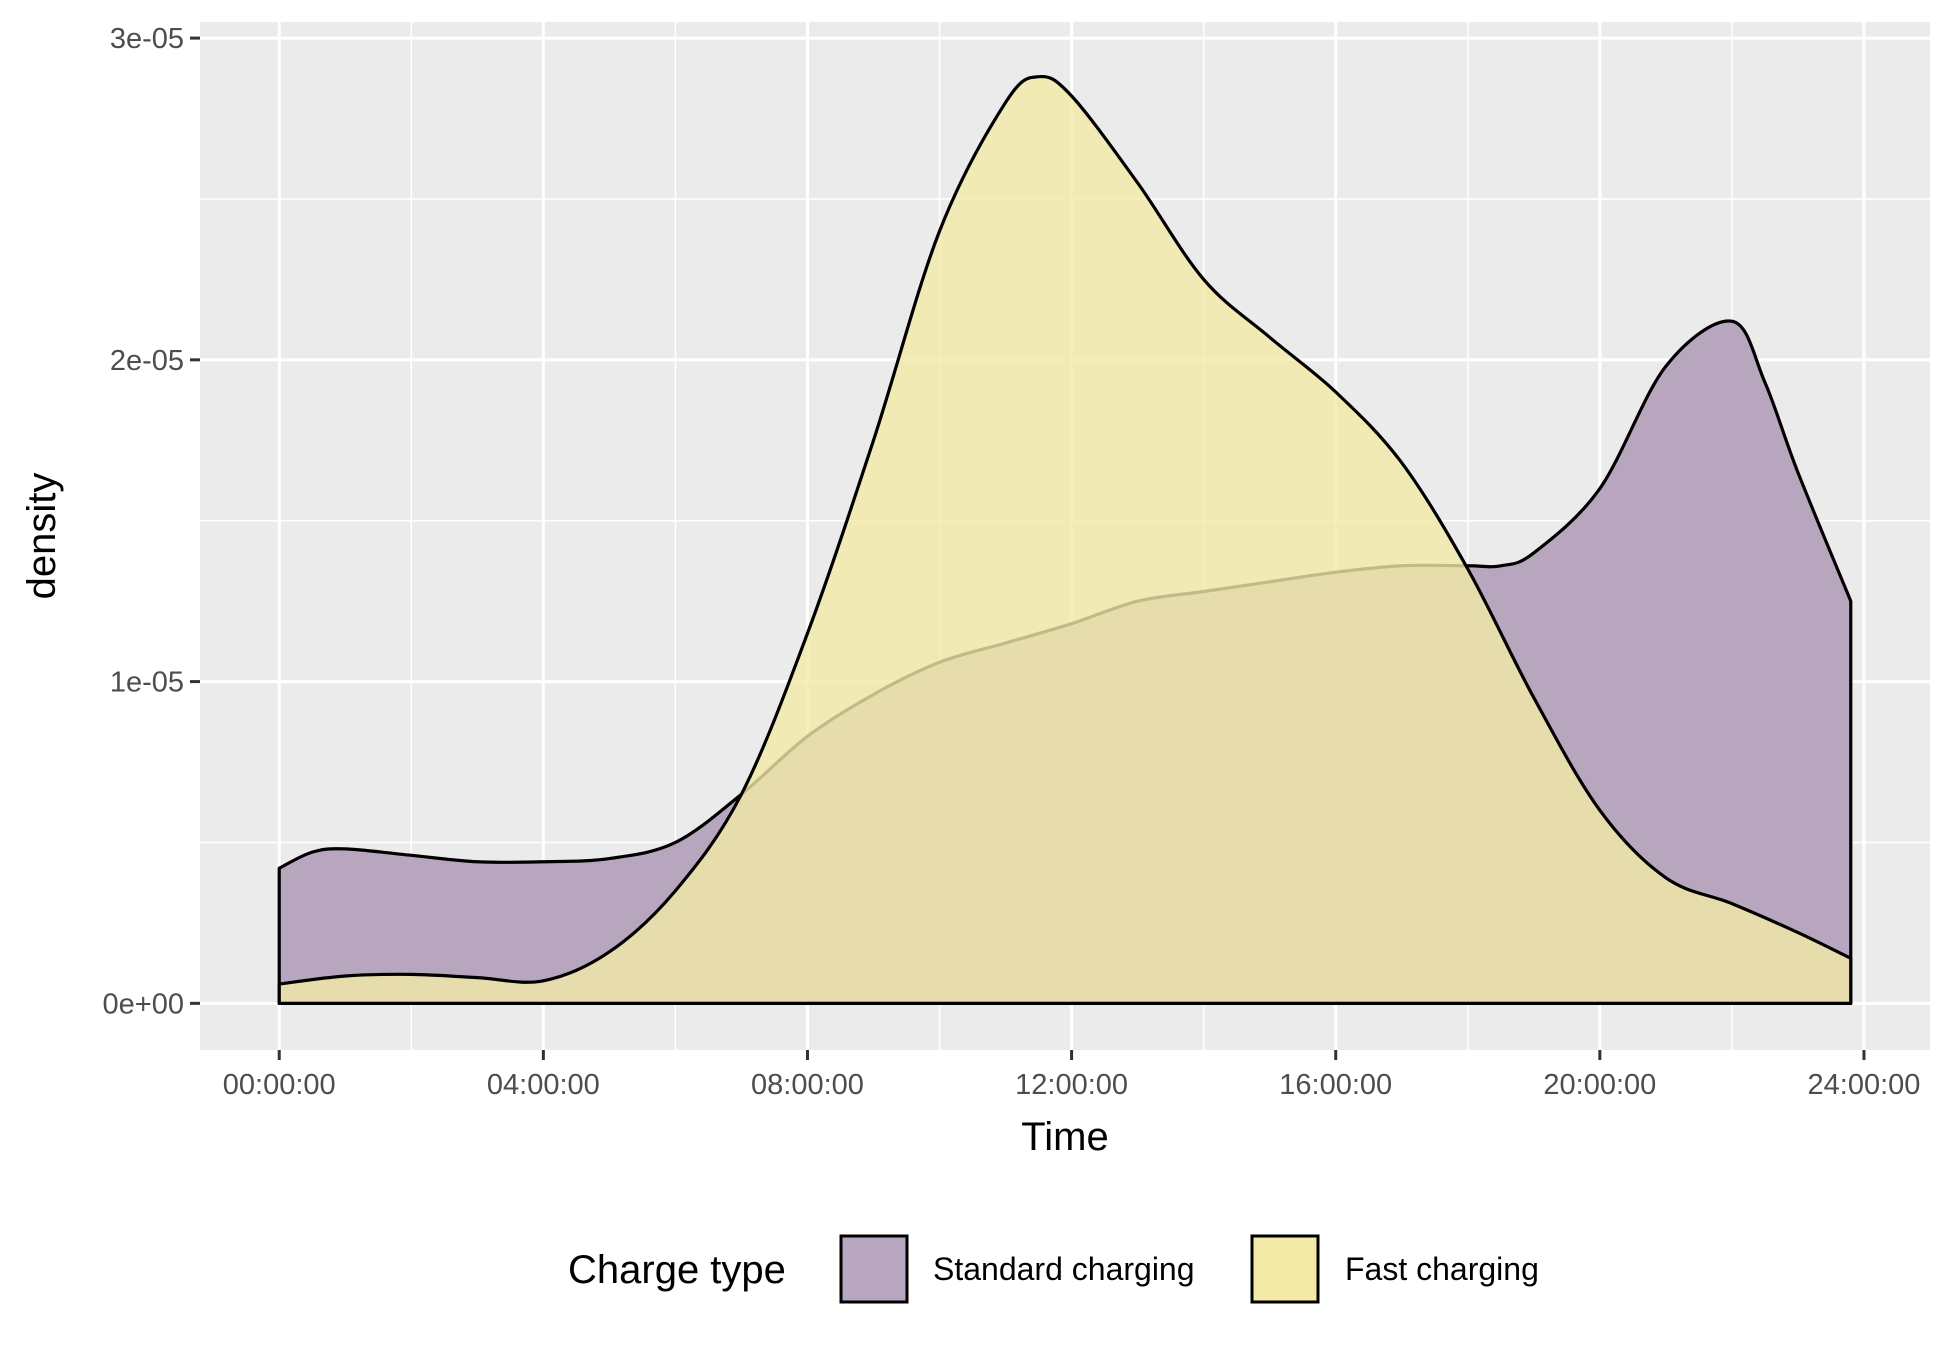  Describe the element at coordinates (677, 1270) in the screenshot. I see `legend-title: Charge type` at that location.